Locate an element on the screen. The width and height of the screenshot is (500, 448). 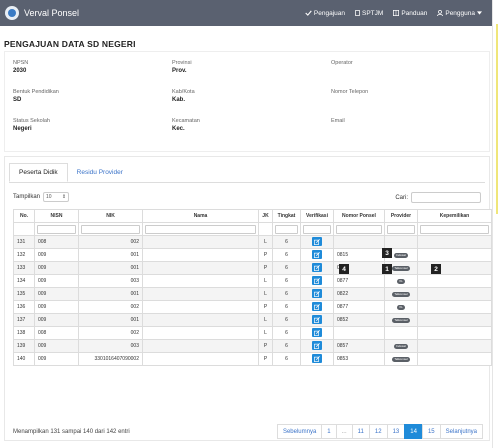
pager-prev: Sebelumnya is located at coordinates (299, 431).